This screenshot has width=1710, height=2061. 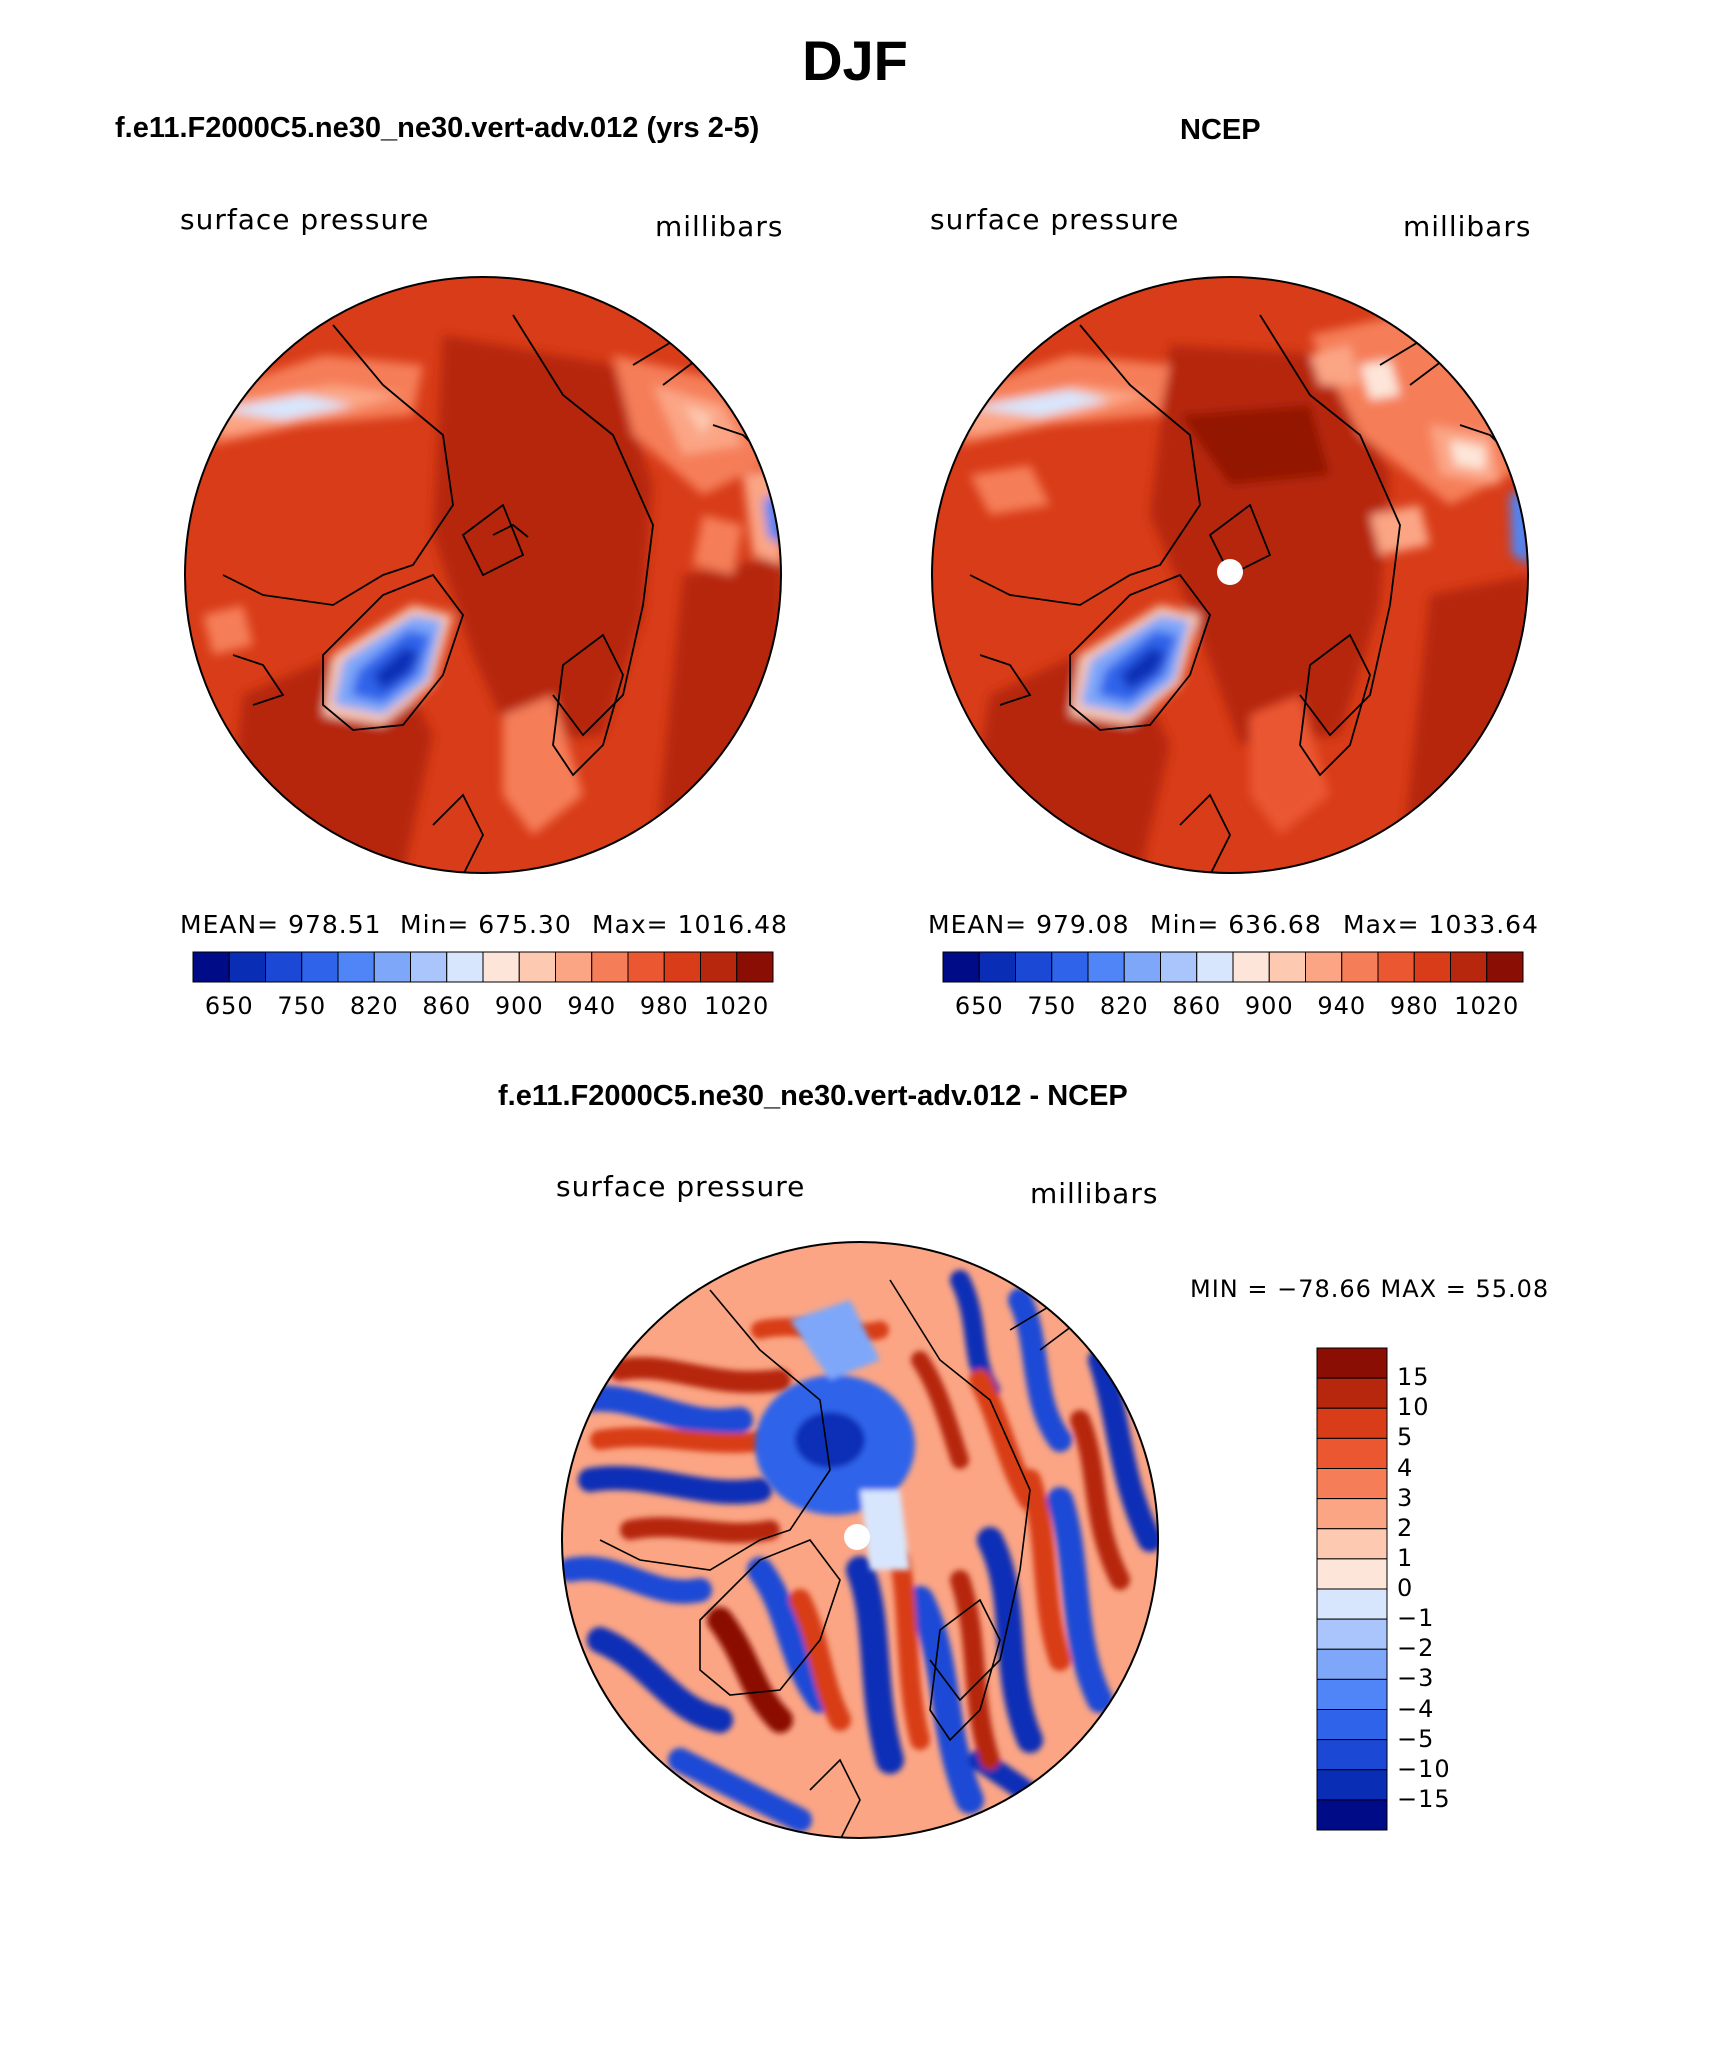 I want to click on obs-colorbar-tick-label: 650, so click(x=979, y=1006).